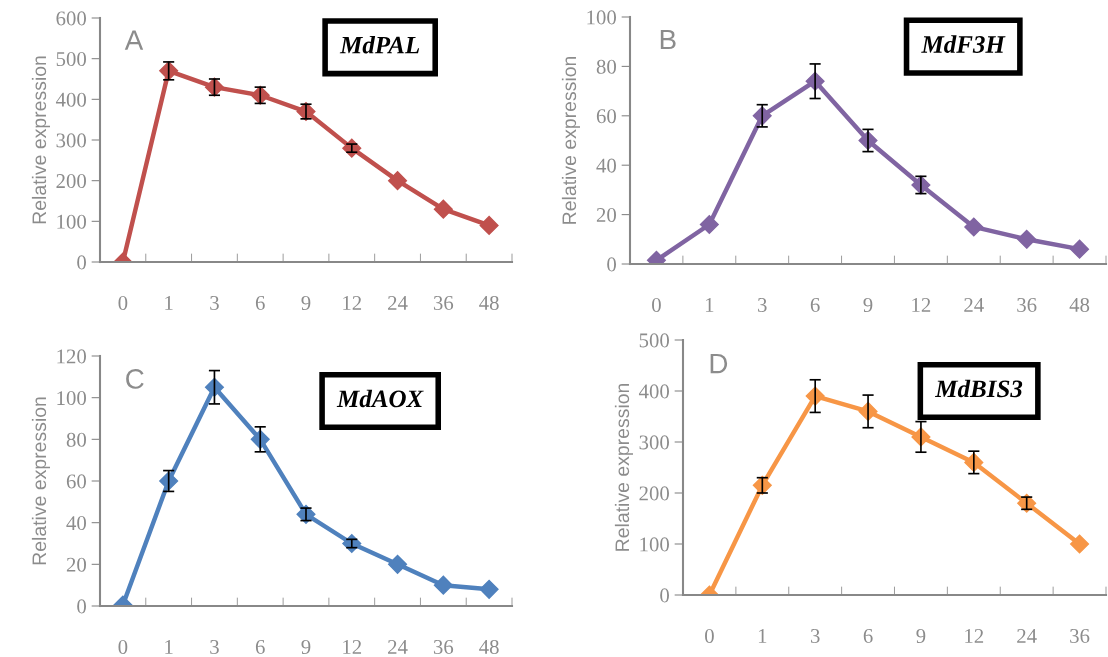  Describe the element at coordinates (71, 18) in the screenshot. I see `y-tick-label: 600` at that location.